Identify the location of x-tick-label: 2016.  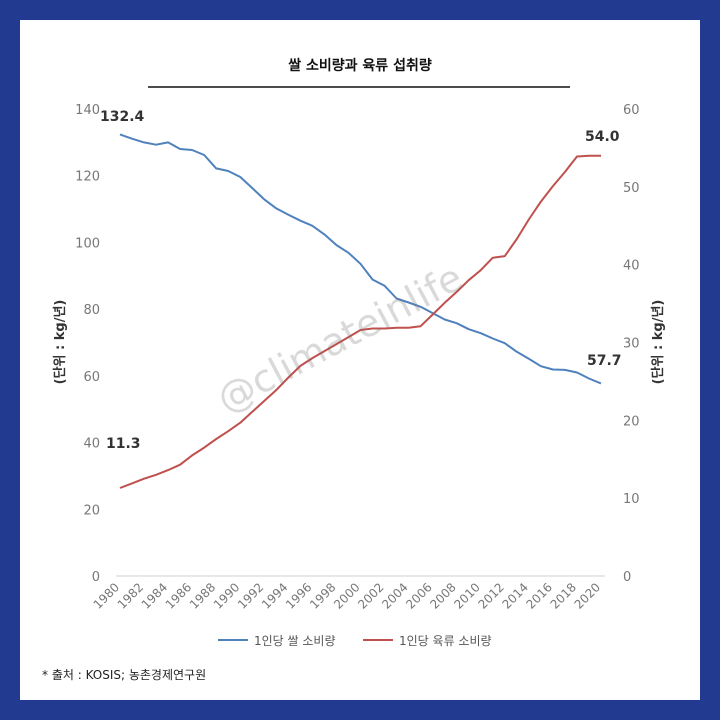
(539, 595).